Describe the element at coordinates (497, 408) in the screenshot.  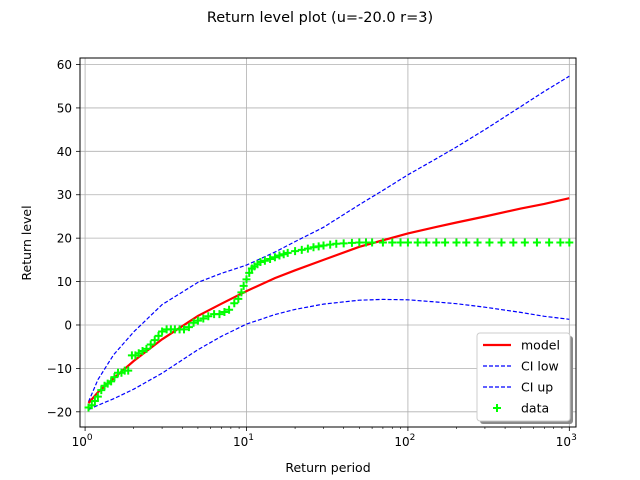
I see `legend-marker-data` at that location.